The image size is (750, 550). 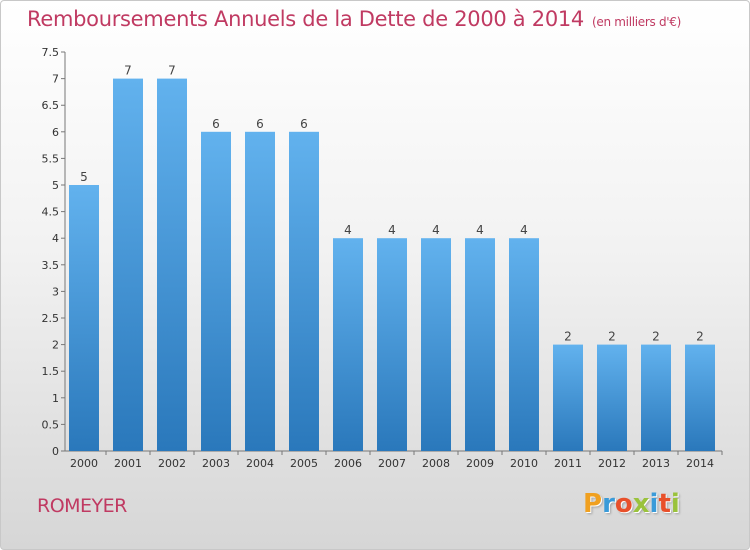 I want to click on chart-unit: (en milliers d'€), so click(x=637, y=22).